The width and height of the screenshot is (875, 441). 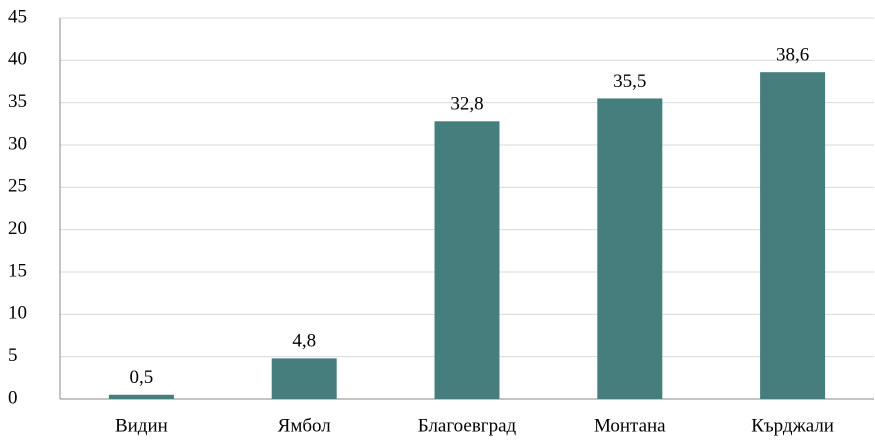 I want to click on y-tick-label: 20, so click(x=17, y=228).